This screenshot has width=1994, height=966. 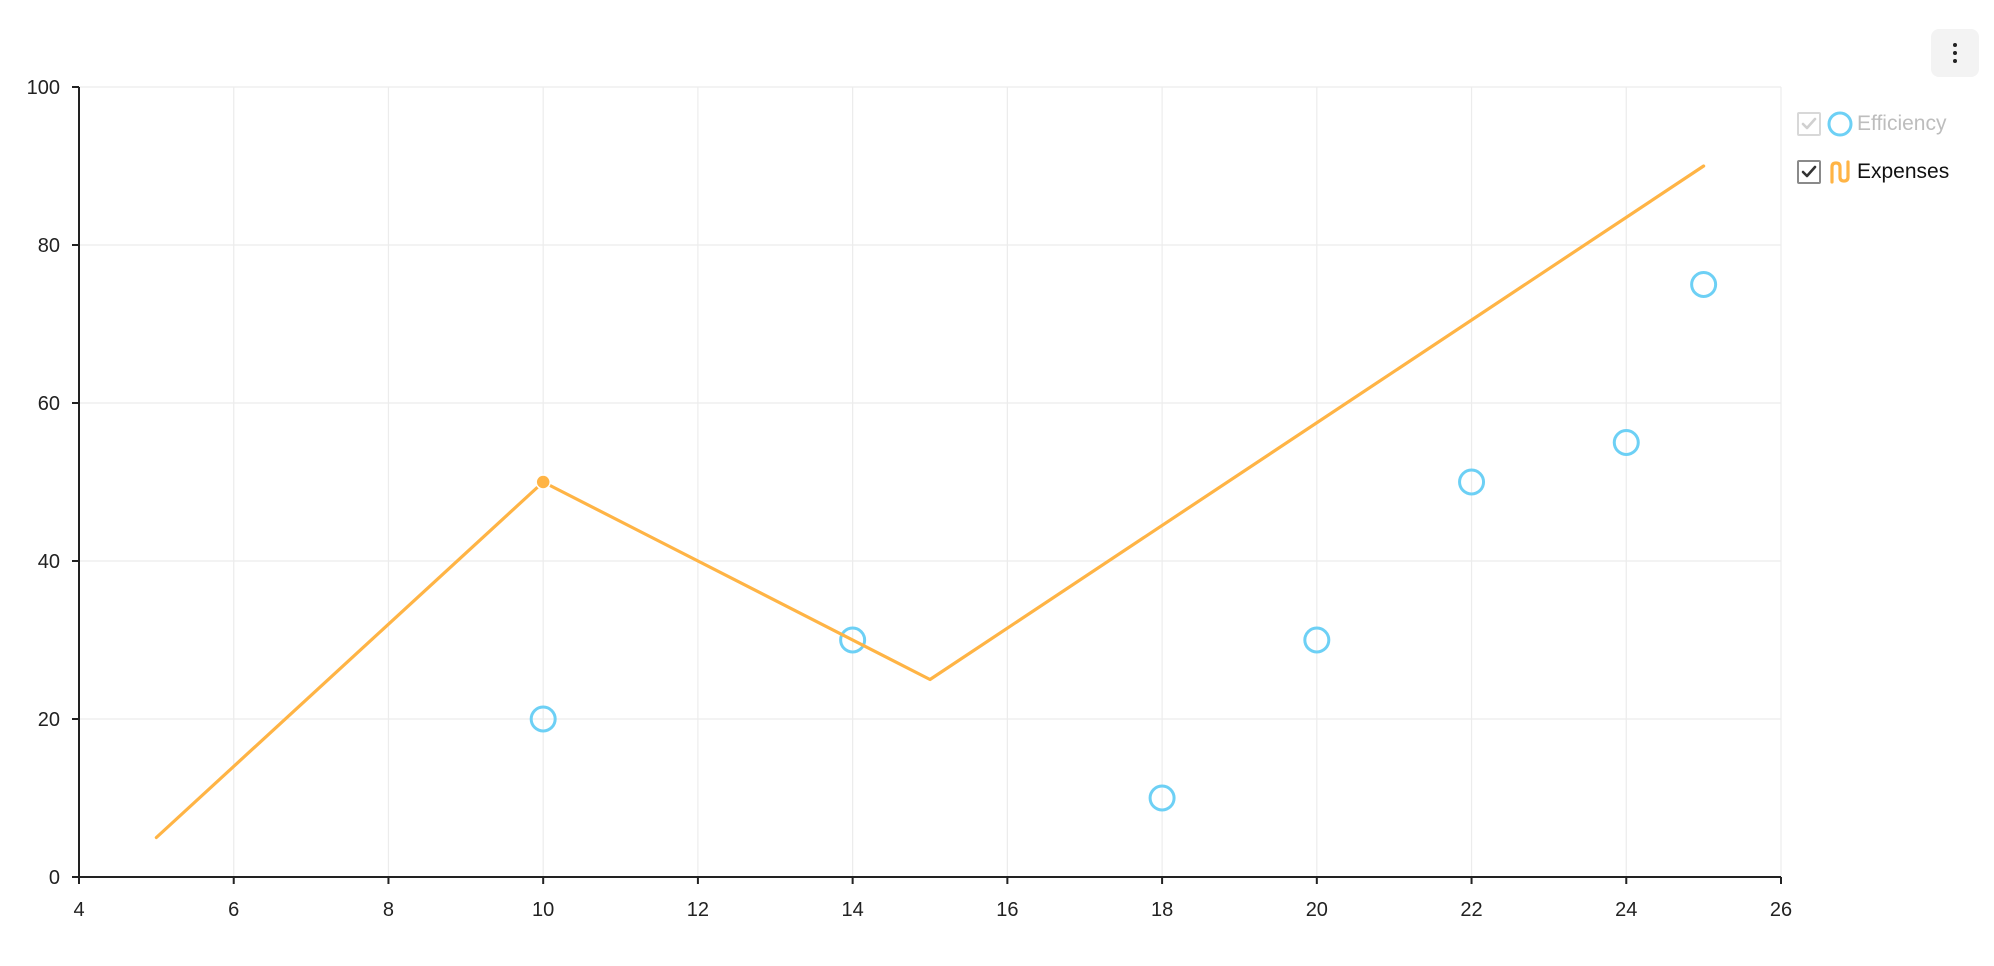 I want to click on x-tick-label: 16, so click(x=1007, y=910).